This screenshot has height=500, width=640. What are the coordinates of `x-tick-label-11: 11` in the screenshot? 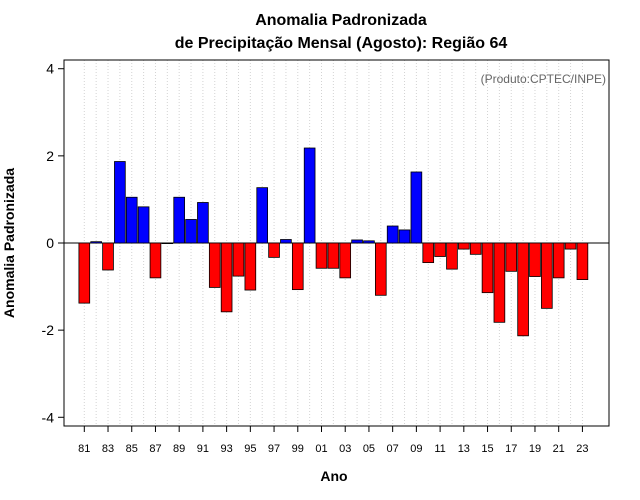 It's located at (439, 449).